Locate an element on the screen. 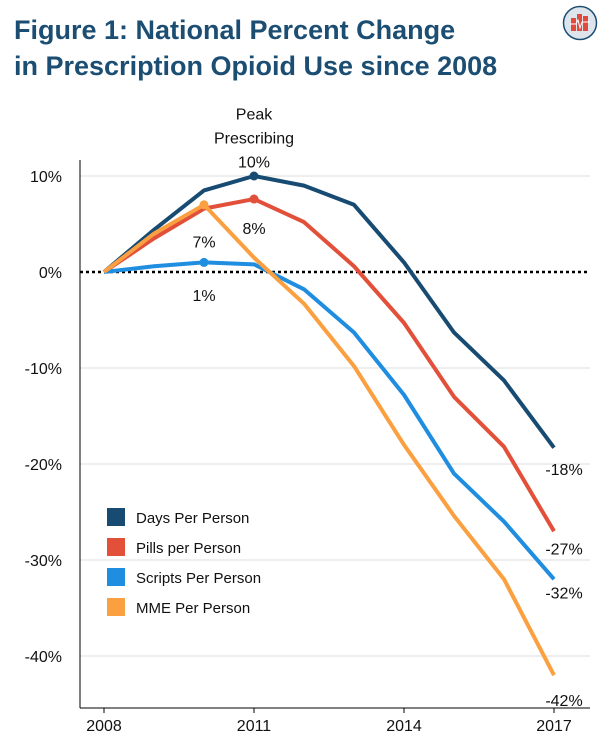  x-tick-label: 2017 is located at coordinates (554, 726).